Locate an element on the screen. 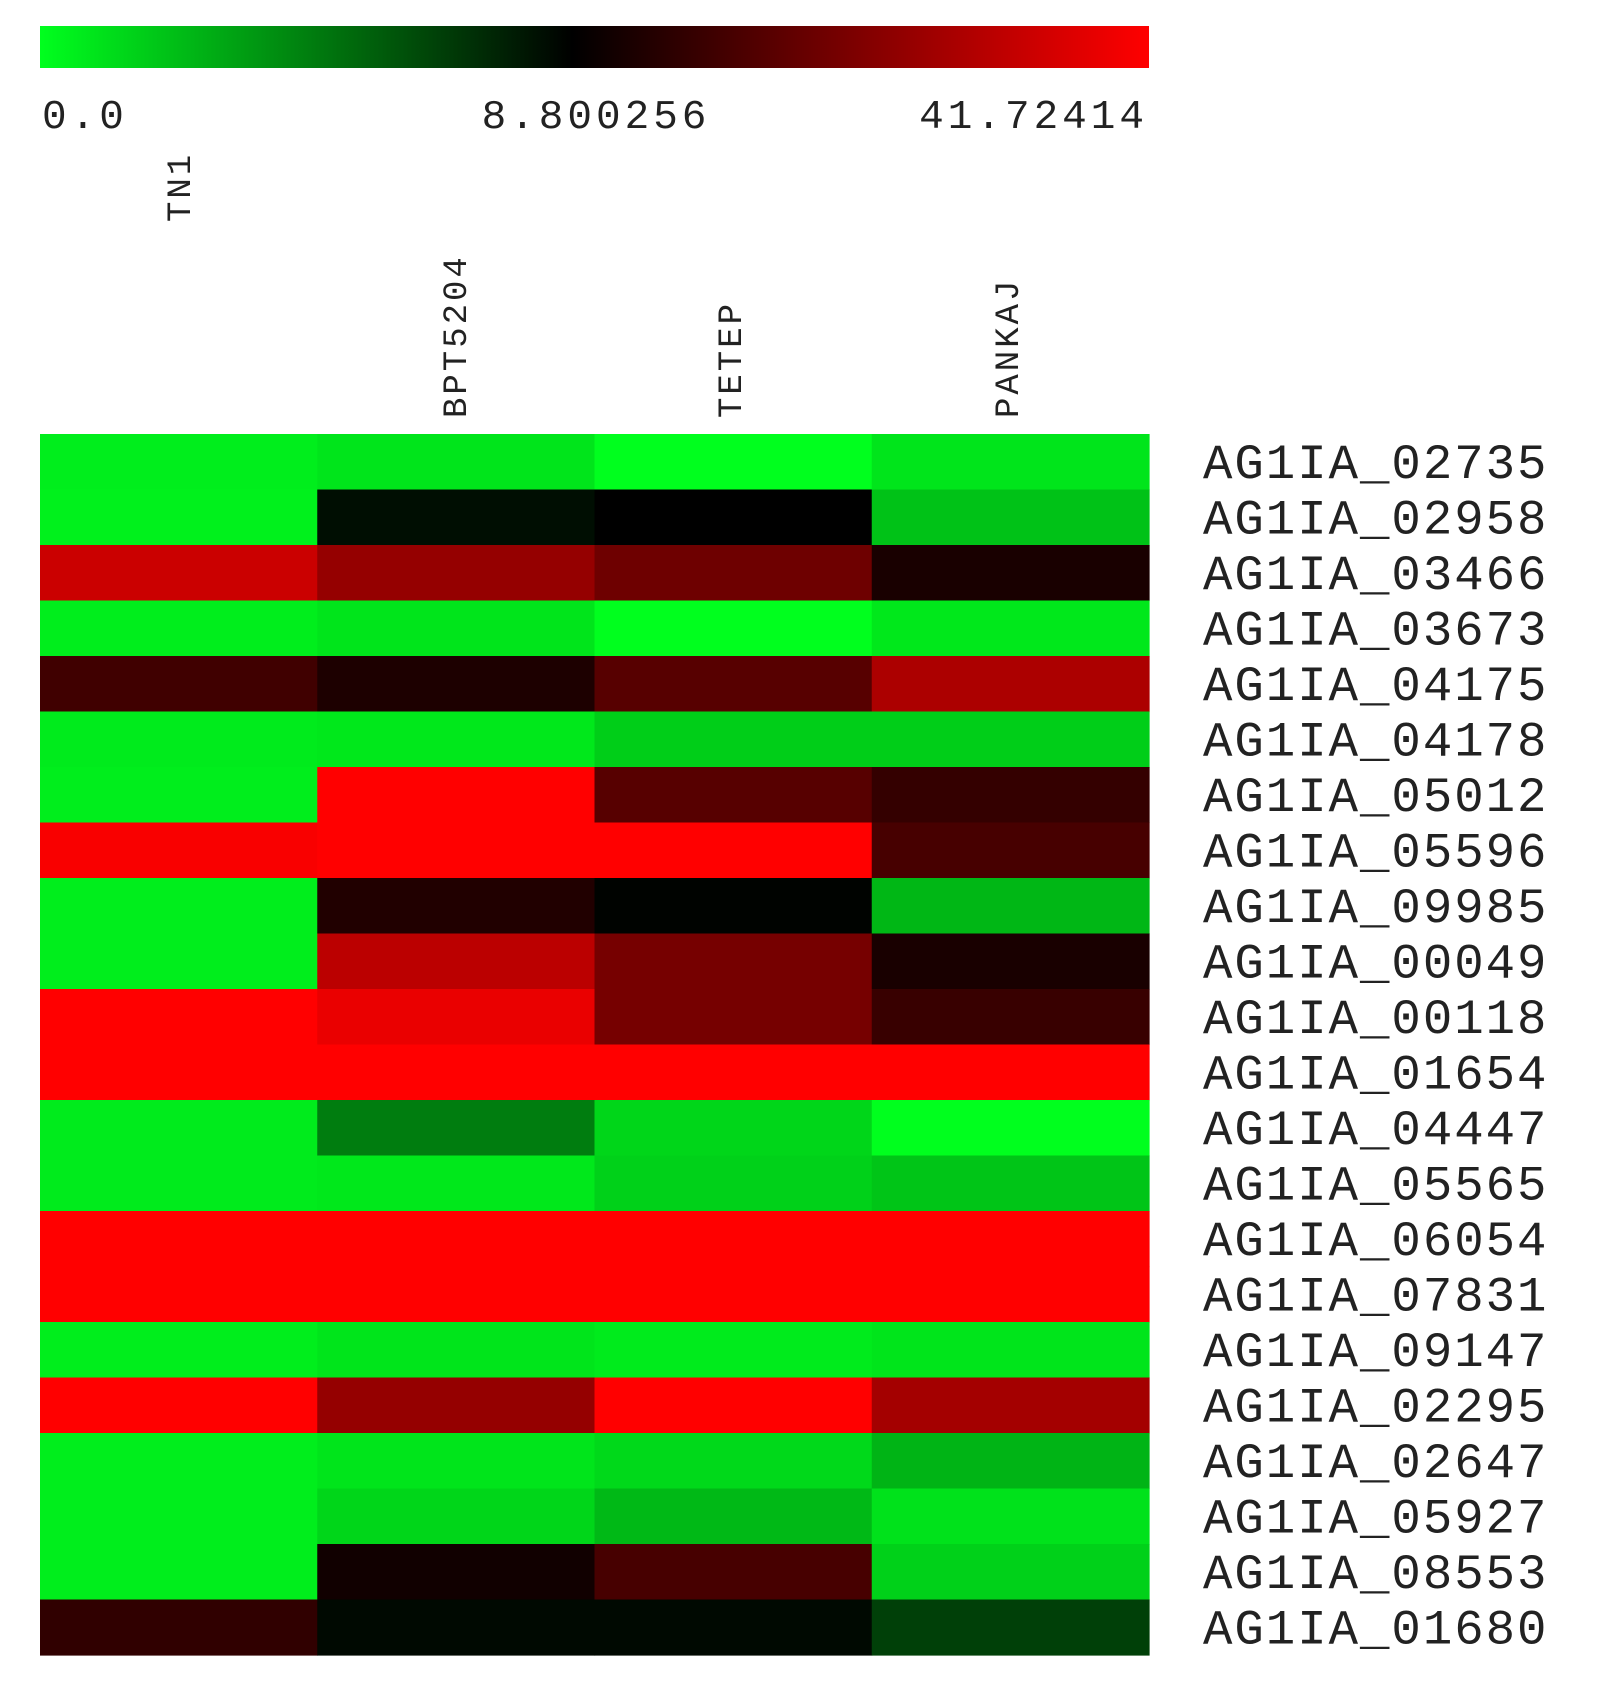 This screenshot has height=1683, width=1603. row-label: AG1IA_00118 is located at coordinates (1375, 1020).